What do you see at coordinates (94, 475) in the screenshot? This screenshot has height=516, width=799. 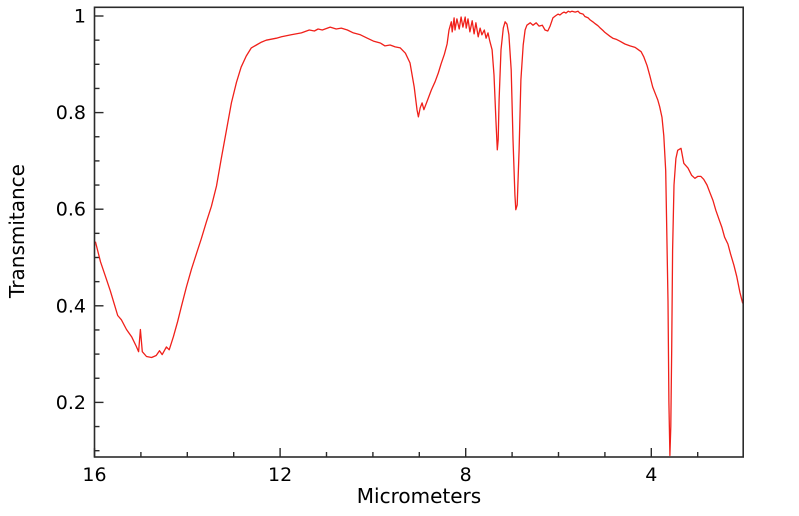 I see `x-tick-label: 16` at bounding box center [94, 475].